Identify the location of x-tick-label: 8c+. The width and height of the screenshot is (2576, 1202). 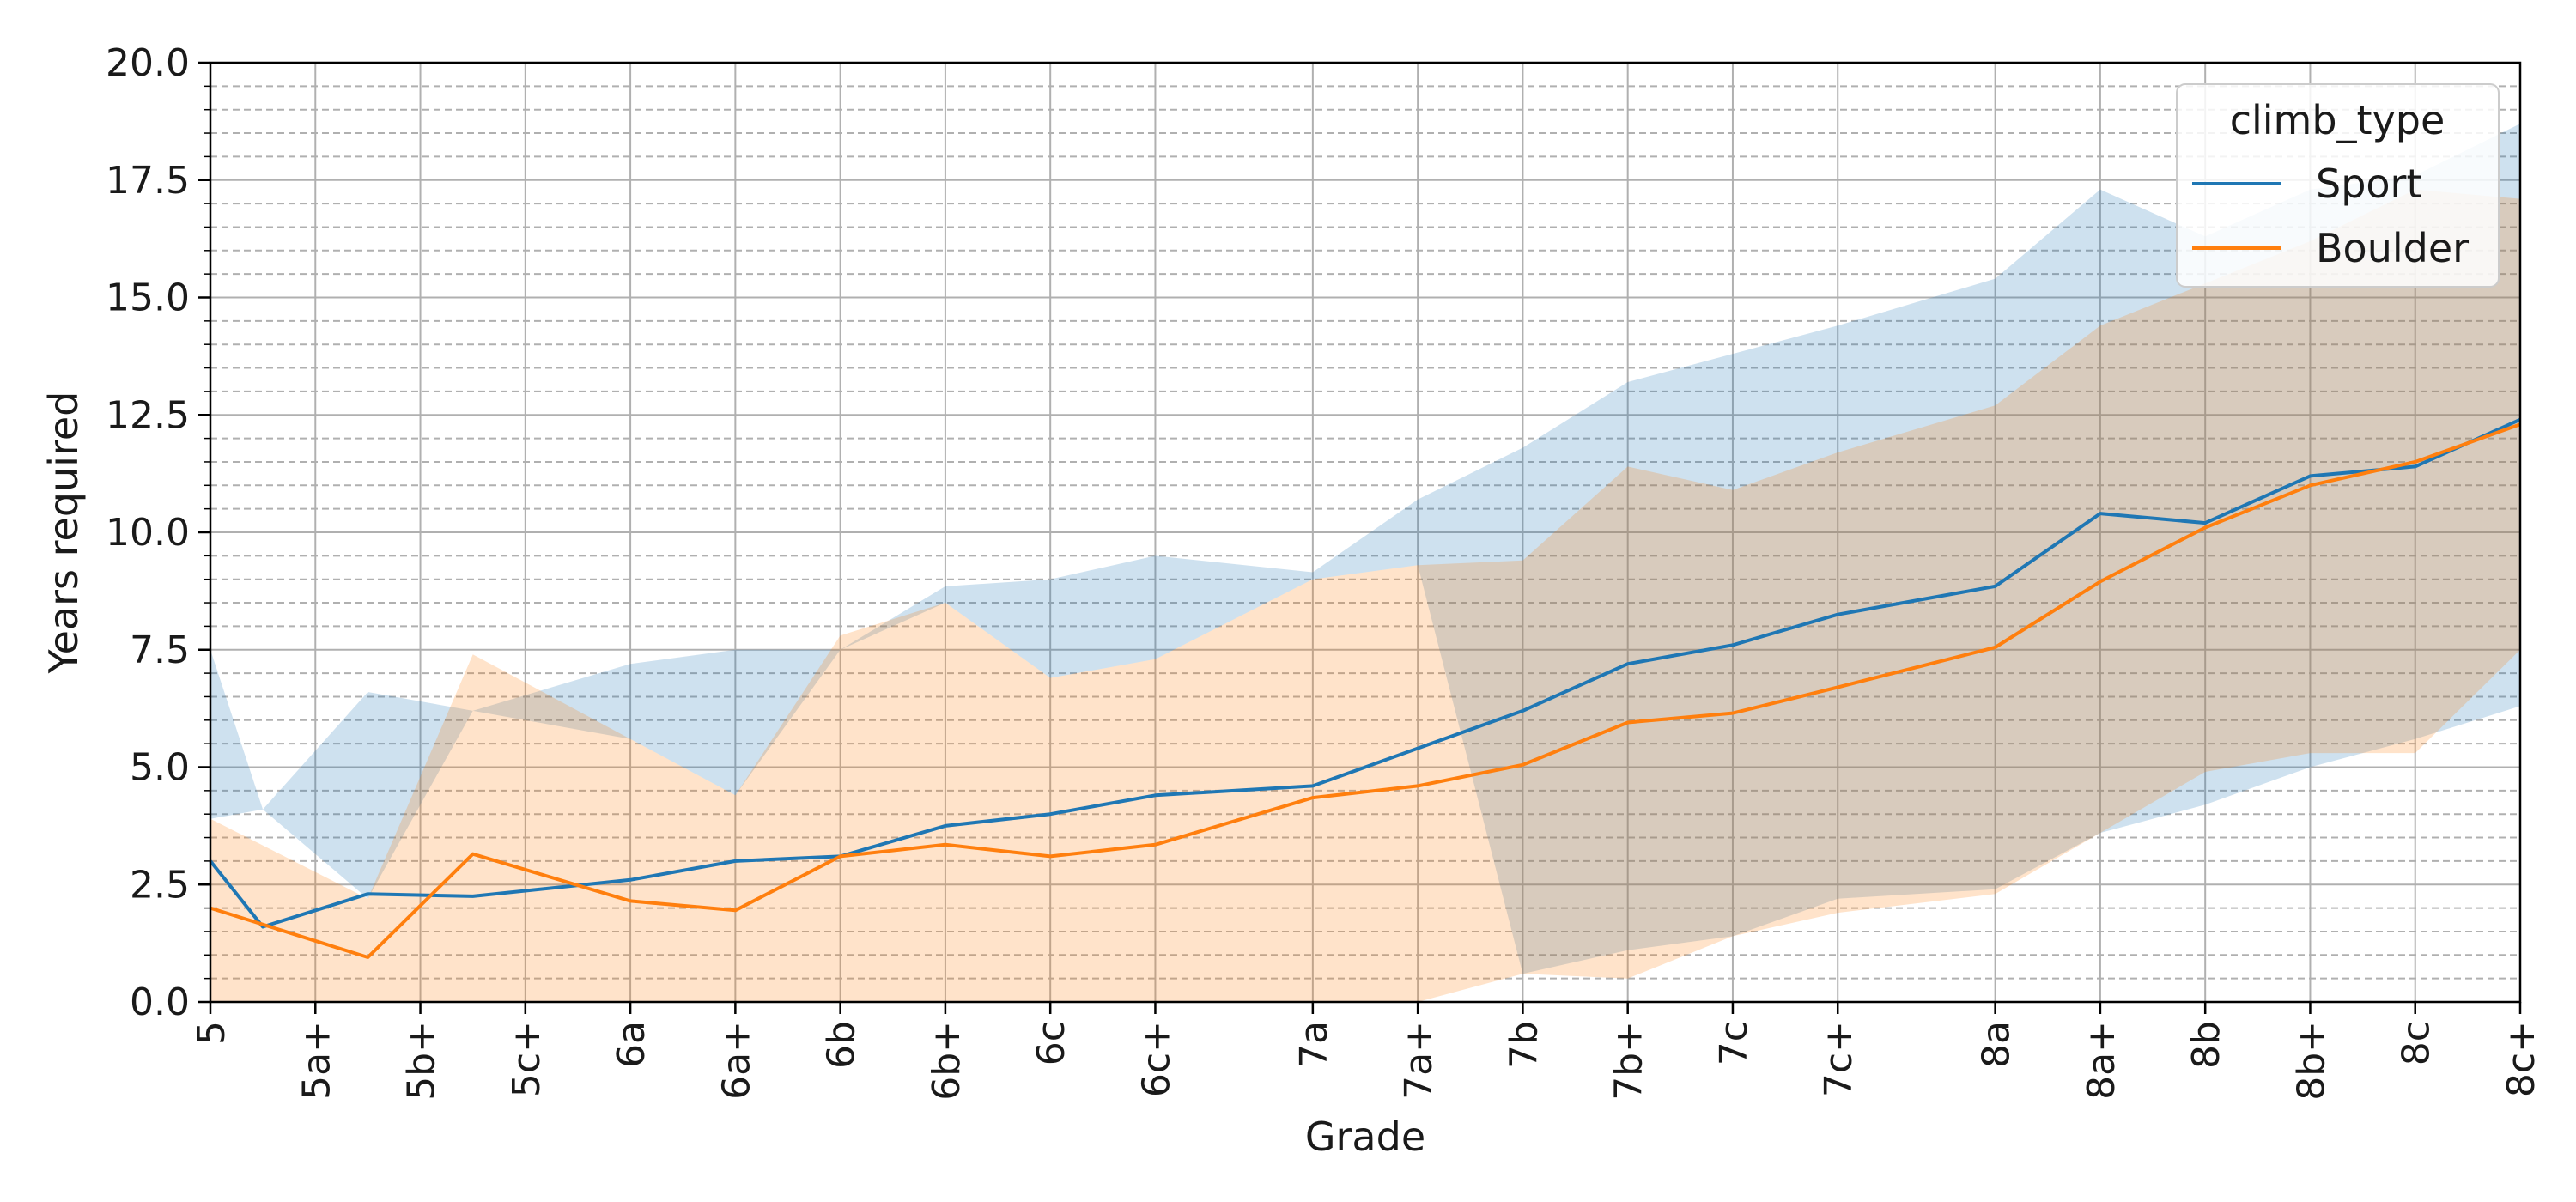
(2522, 1059).